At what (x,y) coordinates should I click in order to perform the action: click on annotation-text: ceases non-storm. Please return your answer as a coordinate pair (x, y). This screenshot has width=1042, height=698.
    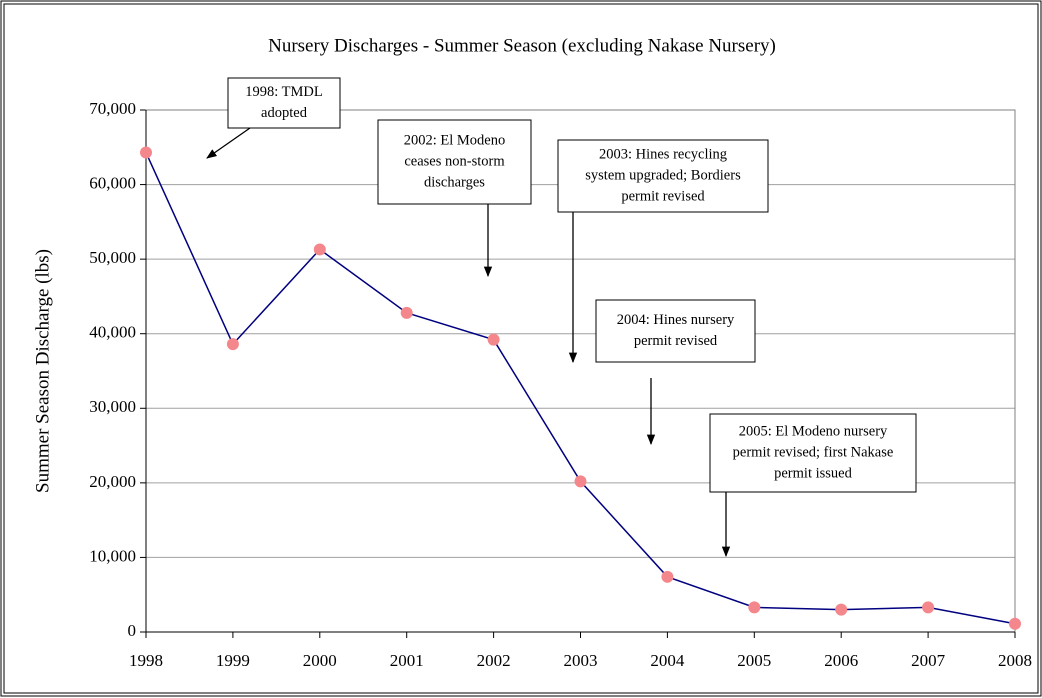
    Looking at the image, I should click on (454, 161).